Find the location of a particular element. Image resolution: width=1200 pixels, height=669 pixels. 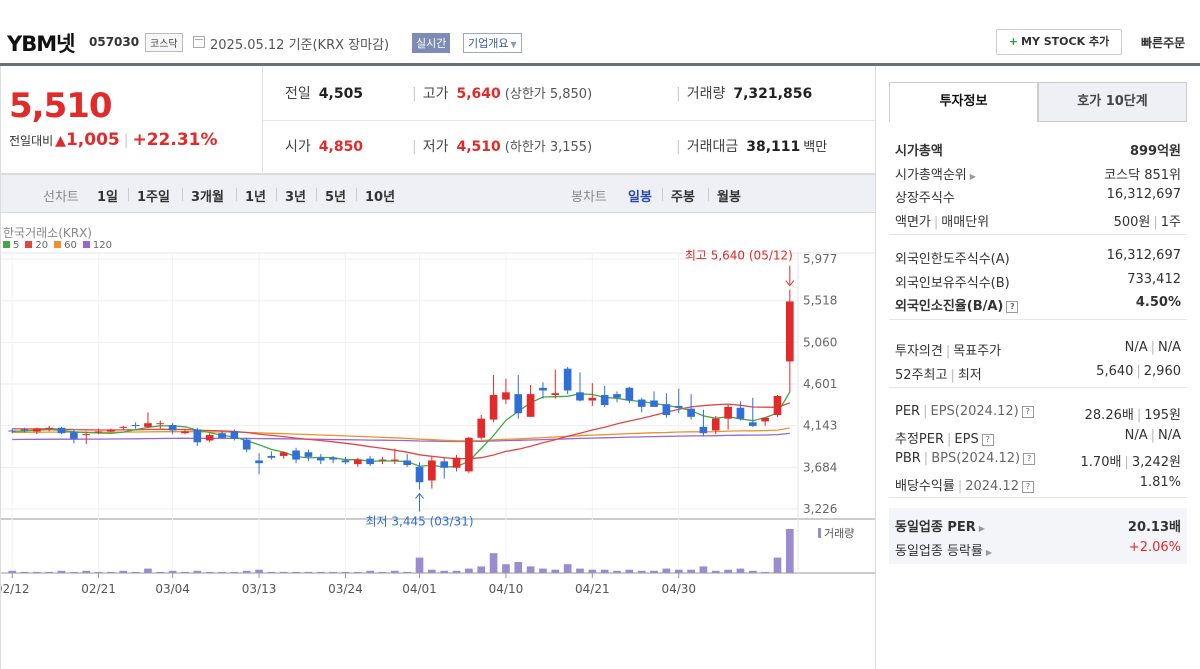

volume-legend-label: 거래량 is located at coordinates (839, 533).